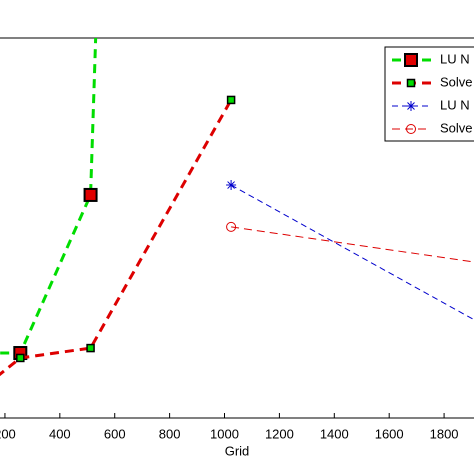 This screenshot has width=474, height=474. What do you see at coordinates (444, 433) in the screenshot?
I see `x-tick-label: 1800` at bounding box center [444, 433].